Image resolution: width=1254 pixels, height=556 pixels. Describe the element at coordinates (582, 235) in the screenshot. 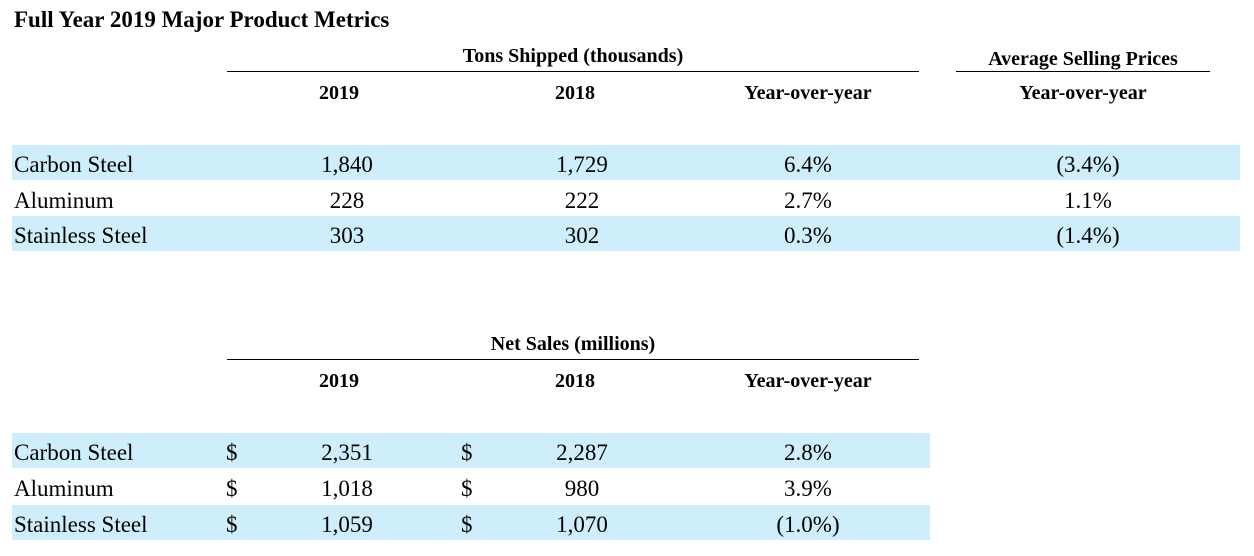

I see `tons-2018-value: 302` at that location.